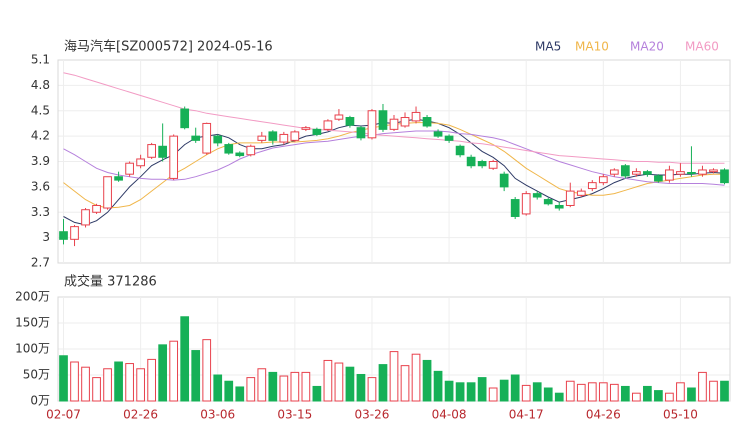  Describe the element at coordinates (40, 161) in the screenshot. I see `y-tick-label: 3.9` at that location.